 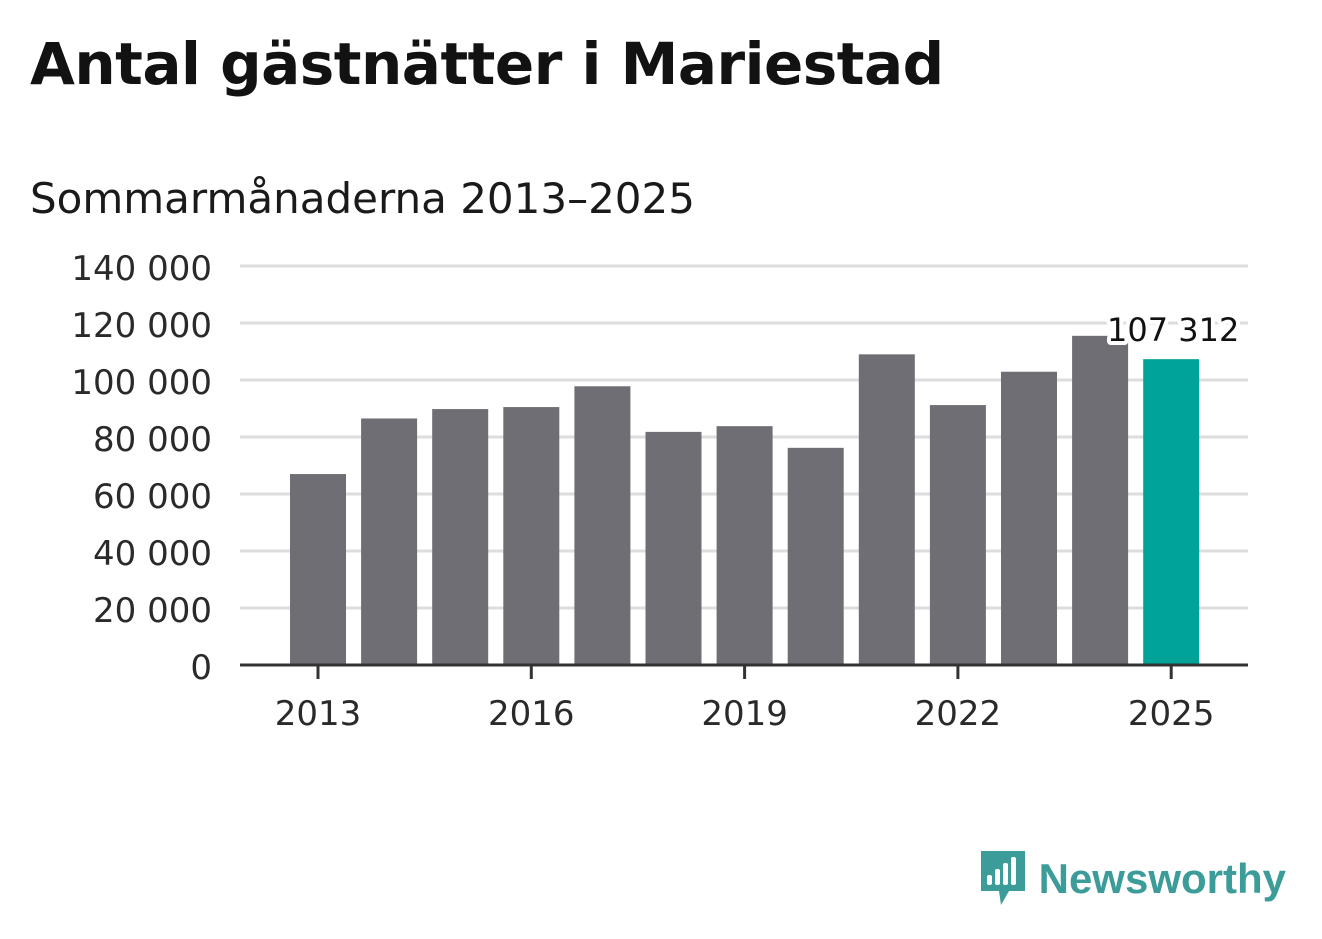 What do you see at coordinates (1002, 878) in the screenshot?
I see `newsworthy-logo-icon` at bounding box center [1002, 878].